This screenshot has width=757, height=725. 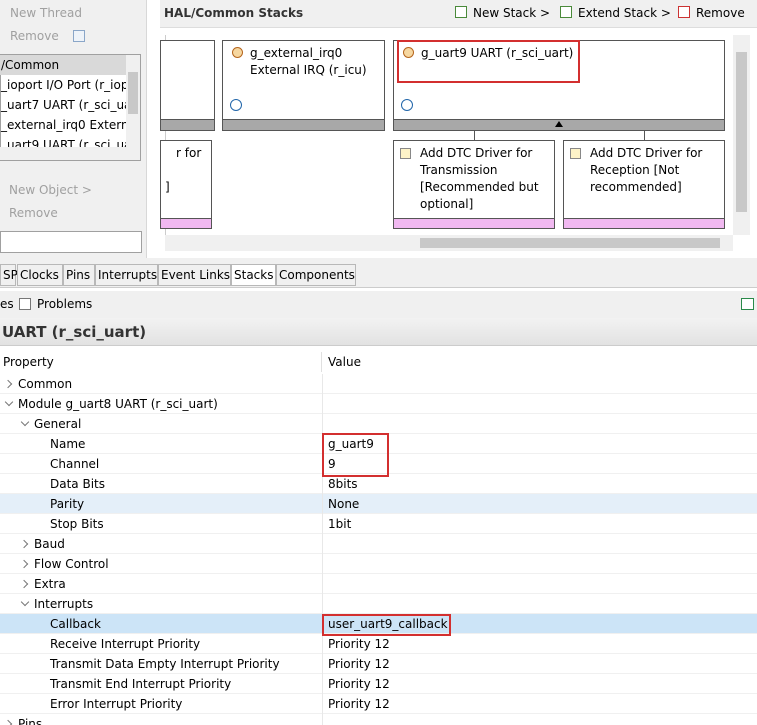 What do you see at coordinates (50, 190) in the screenshot?
I see `new-object-button: New Object >` at bounding box center [50, 190].